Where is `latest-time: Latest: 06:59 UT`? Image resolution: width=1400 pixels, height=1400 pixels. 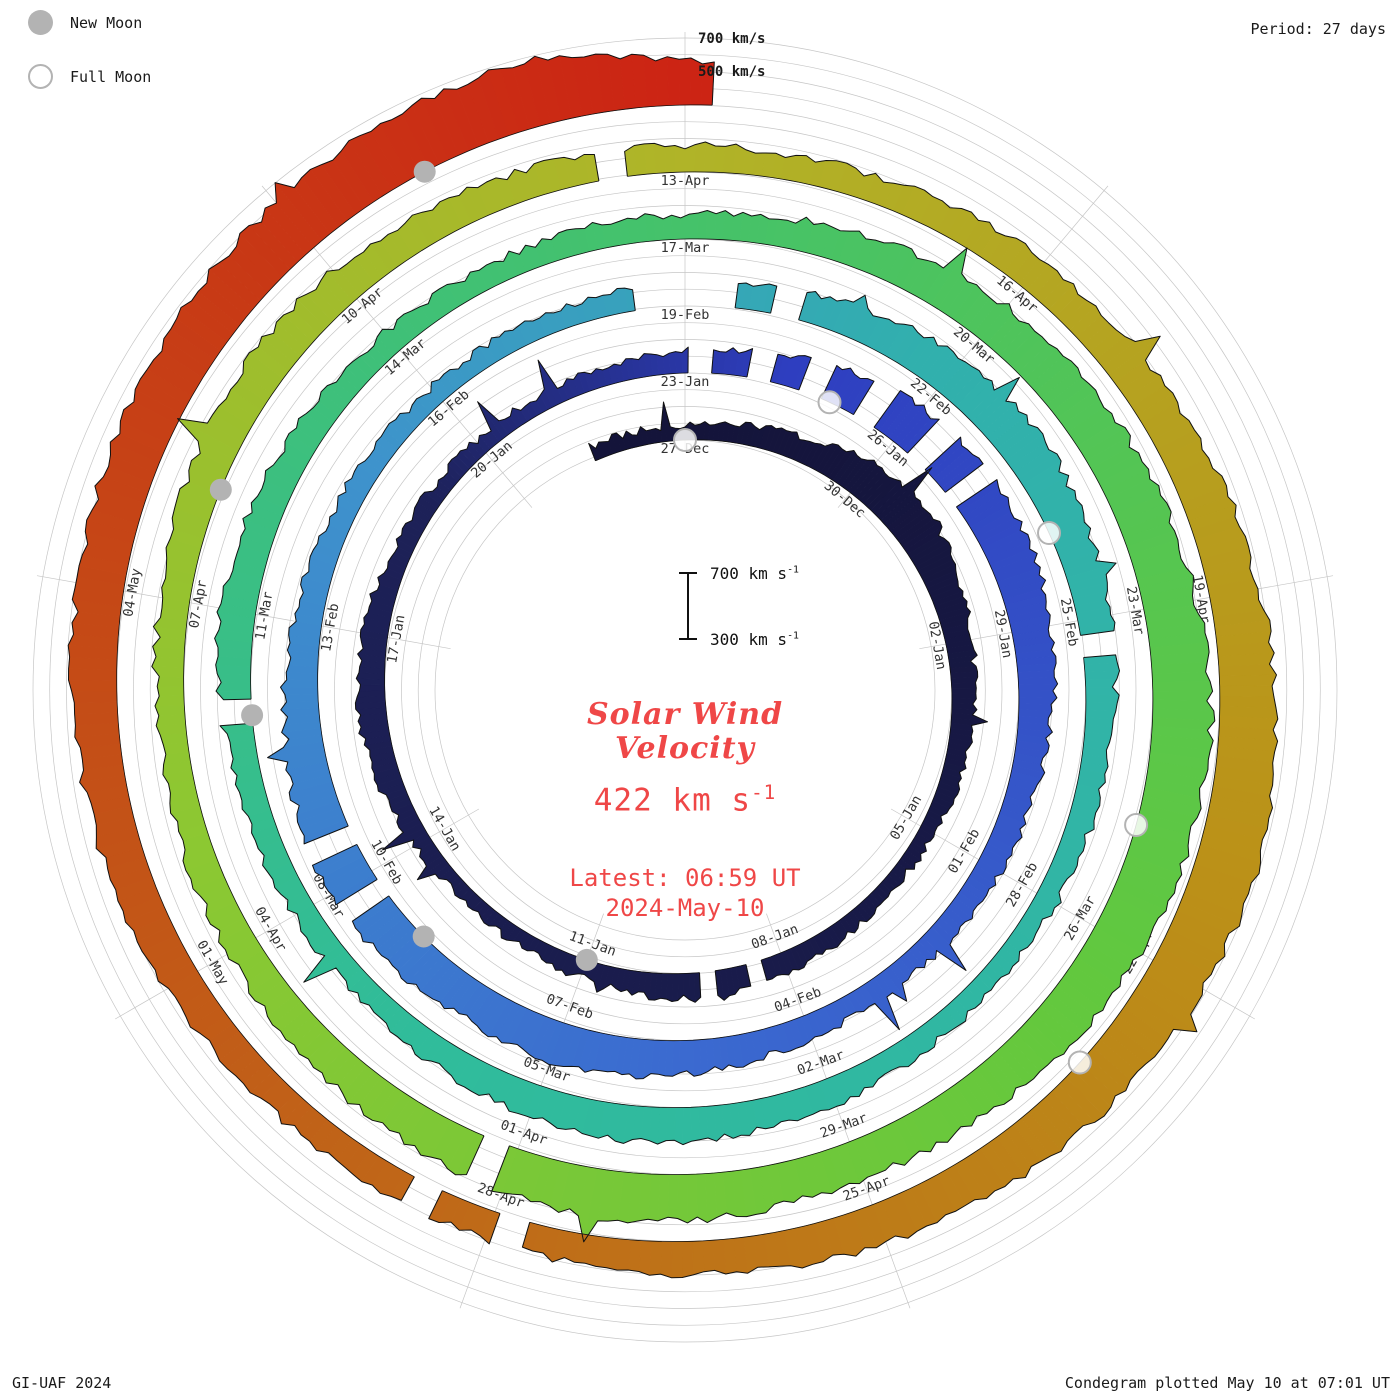 latest-time: Latest: 06:59 UT is located at coordinates (685, 877).